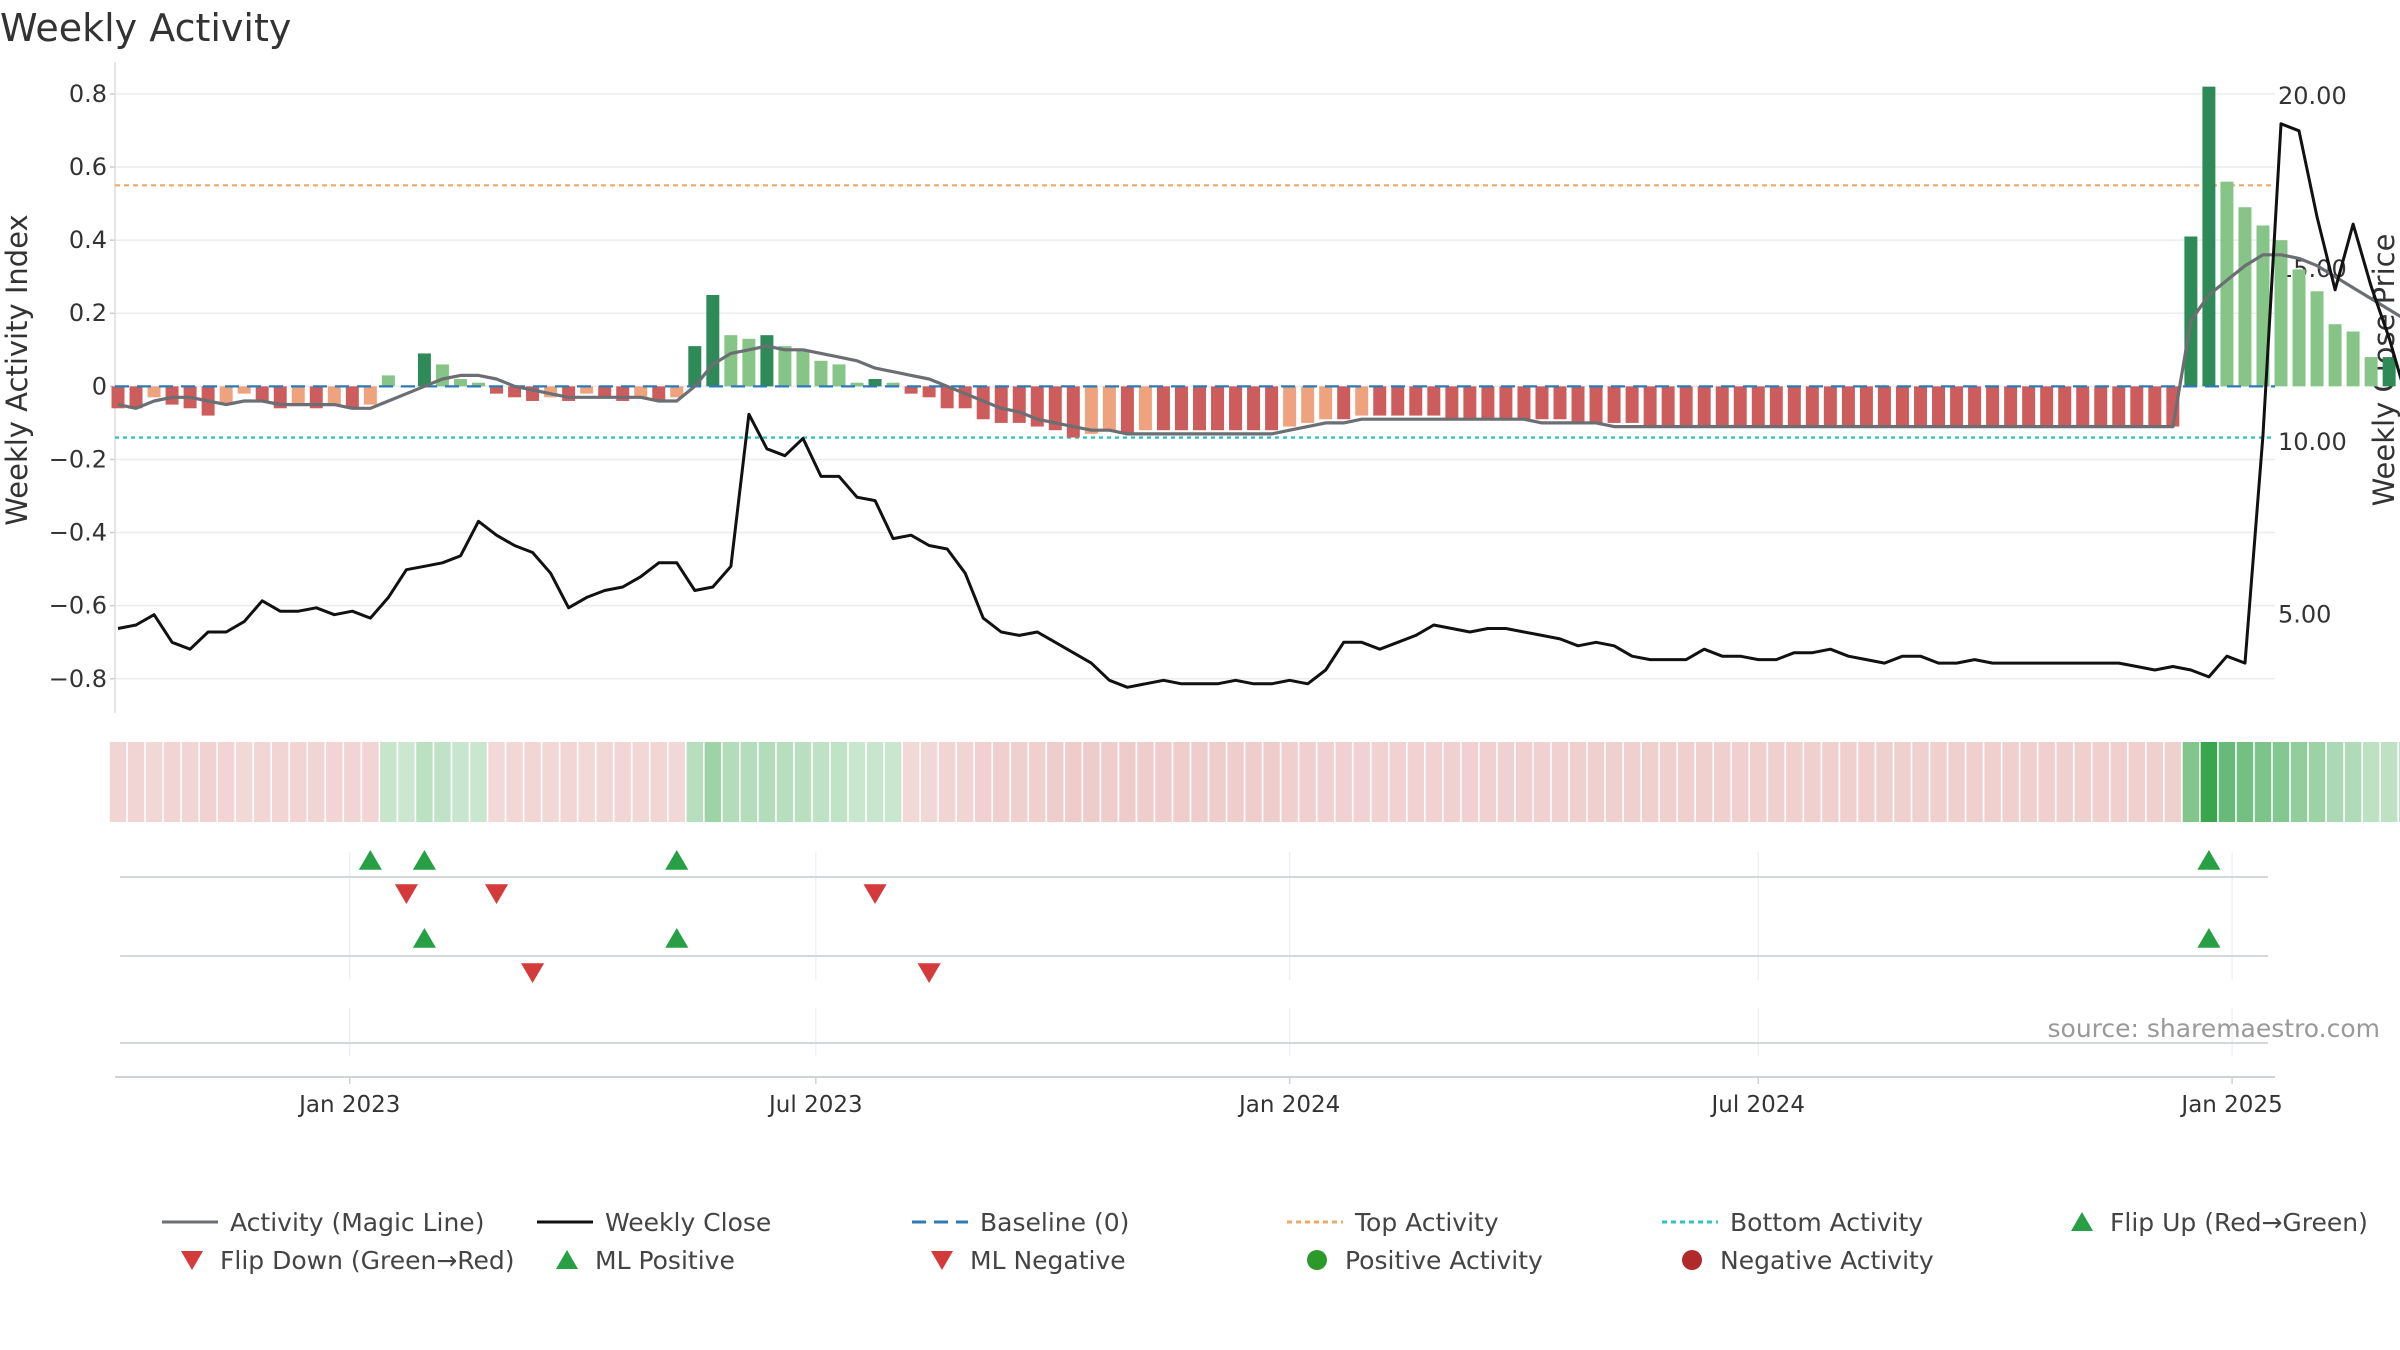  I want to click on legend-item: ML Positive, so click(645, 1260).